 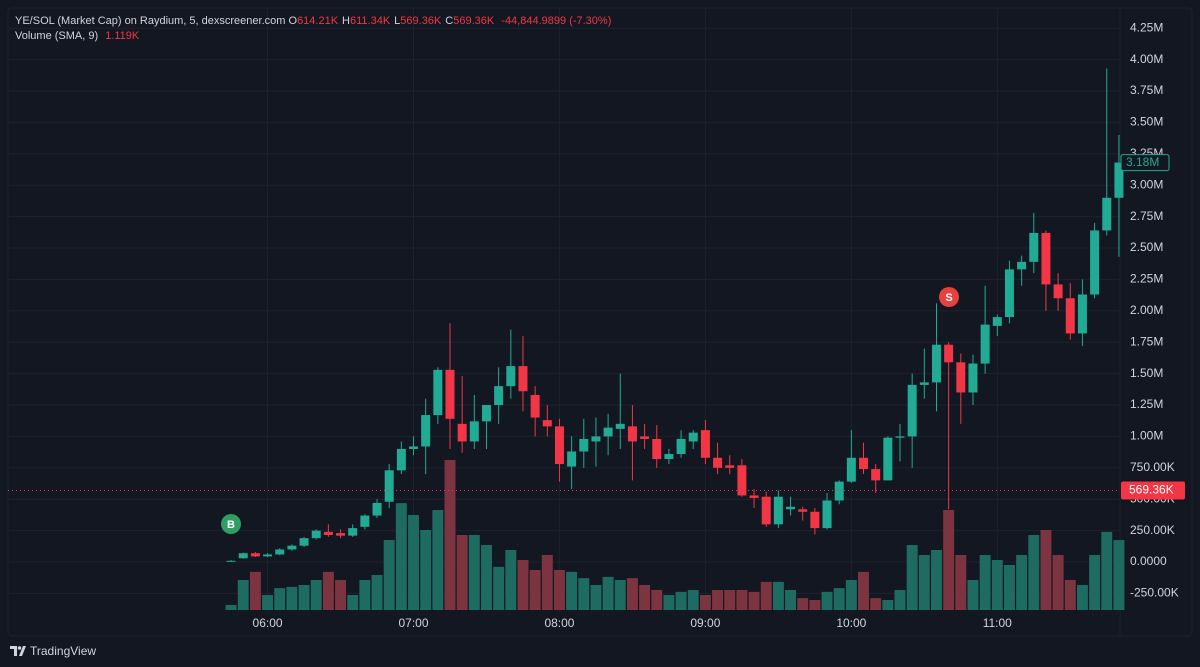 I want to click on last-price-box, so click(x=1153, y=490).